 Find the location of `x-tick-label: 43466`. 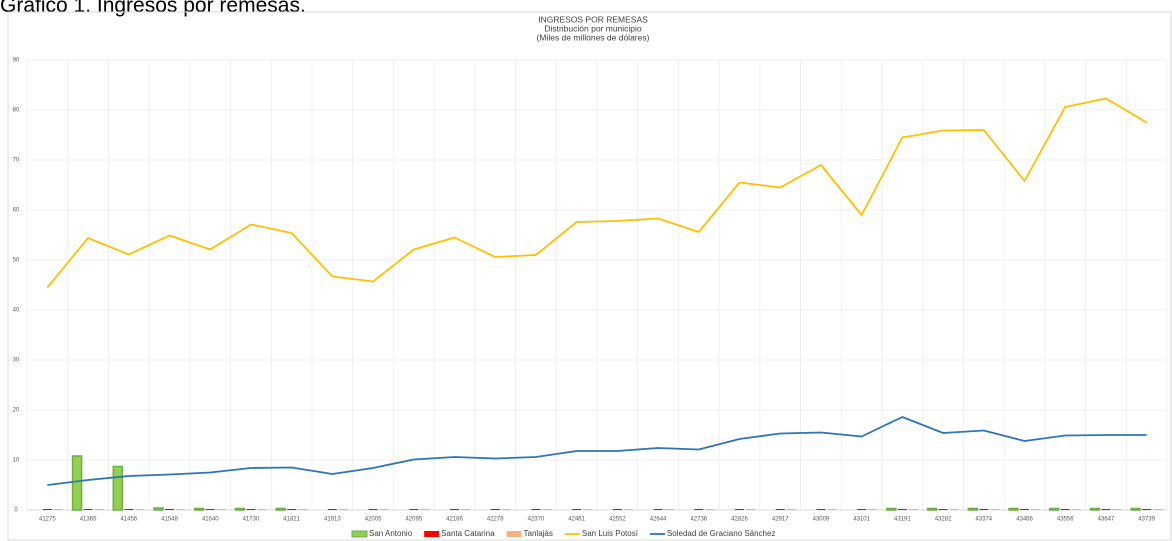

x-tick-label: 43466 is located at coordinates (1024, 520).